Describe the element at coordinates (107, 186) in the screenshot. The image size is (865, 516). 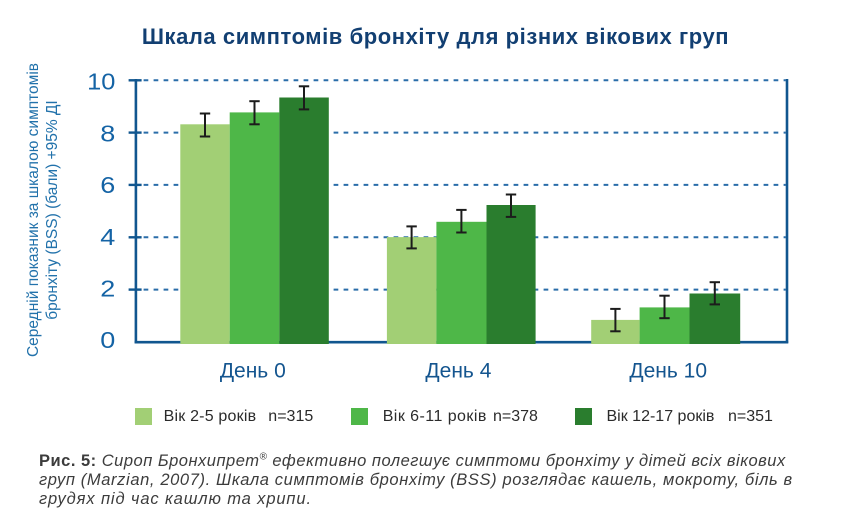
I see `svg-text: 6` at that location.